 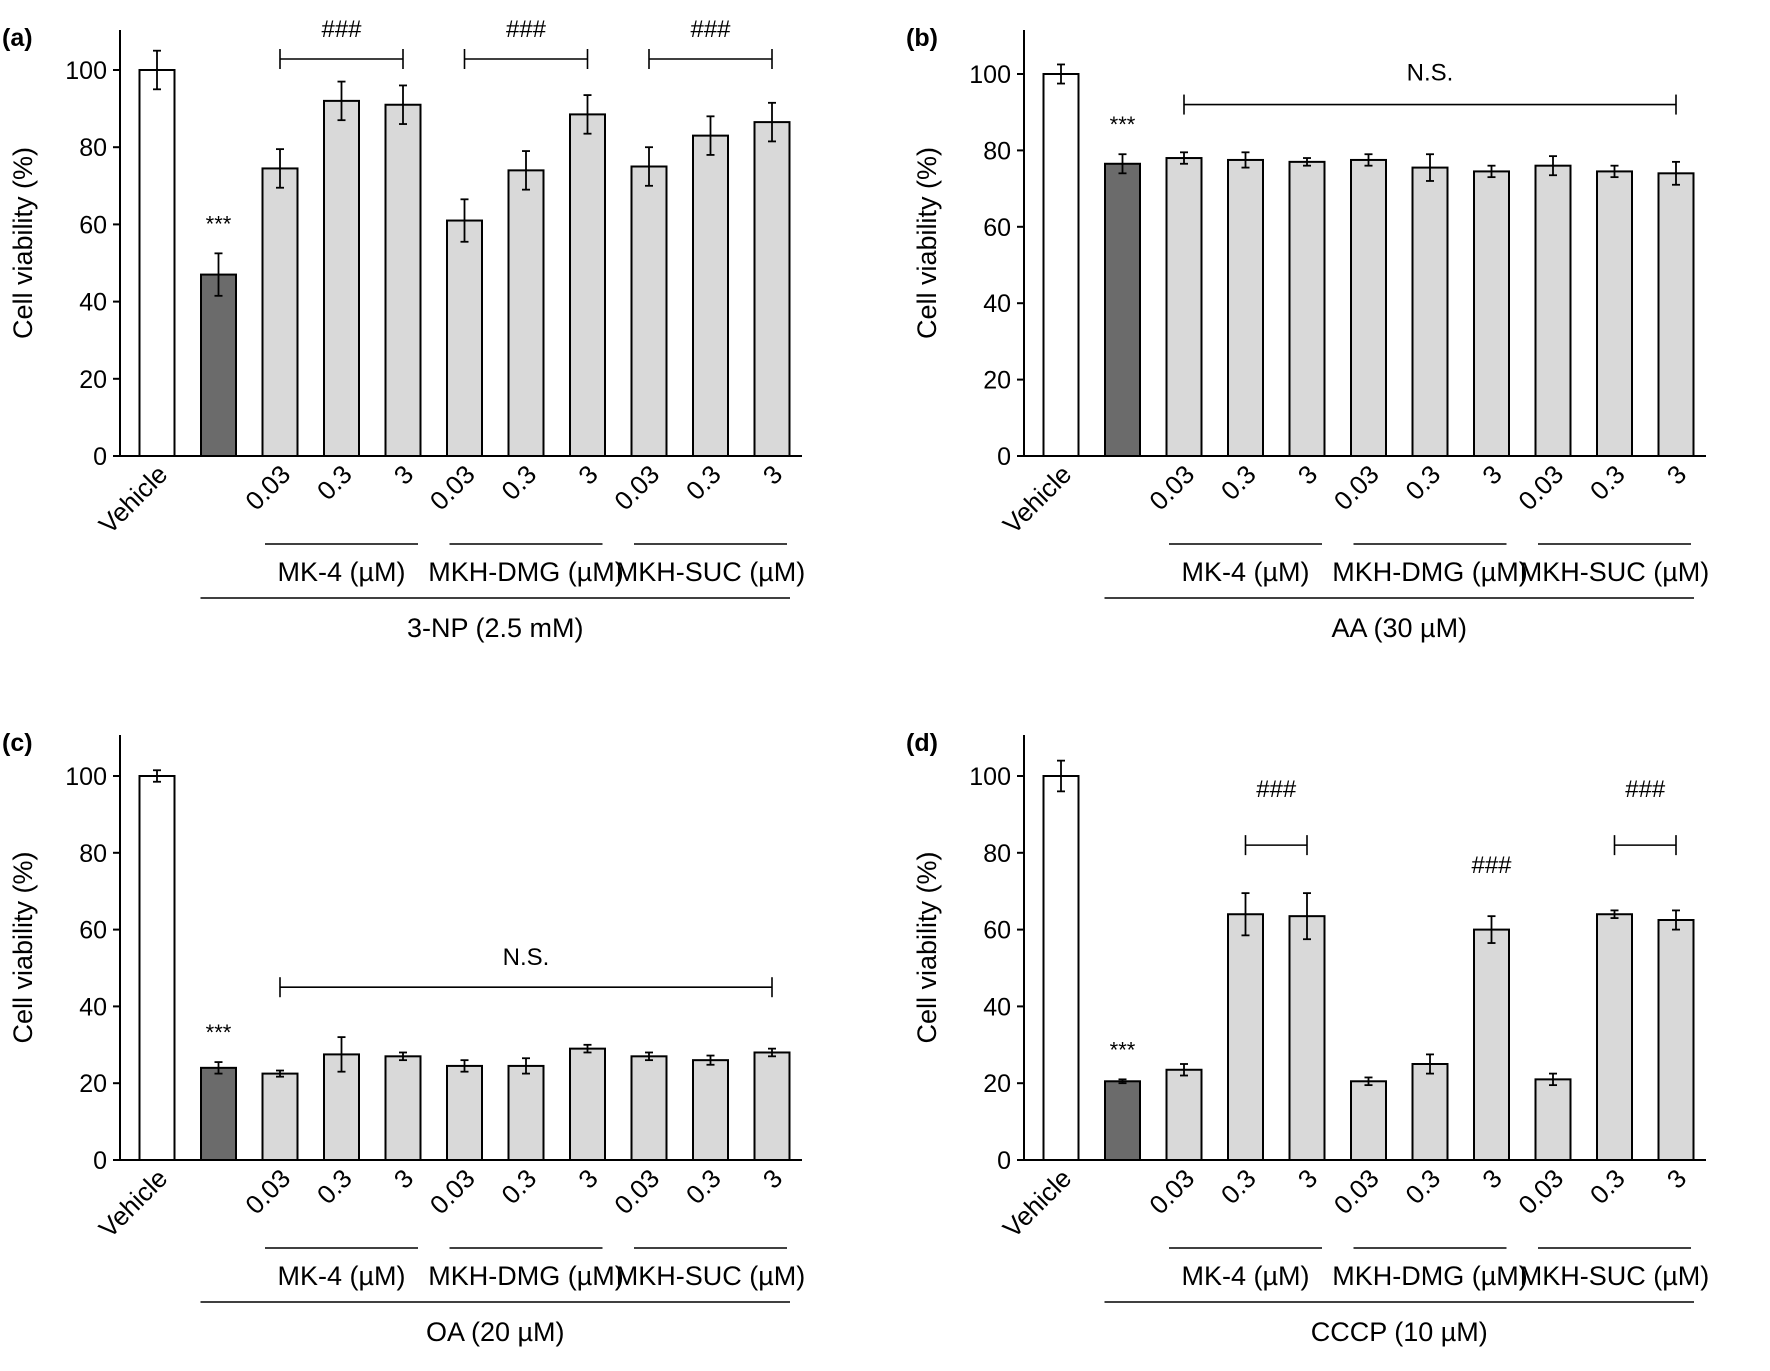 I want to click on panel-label: (d), so click(x=922, y=743).